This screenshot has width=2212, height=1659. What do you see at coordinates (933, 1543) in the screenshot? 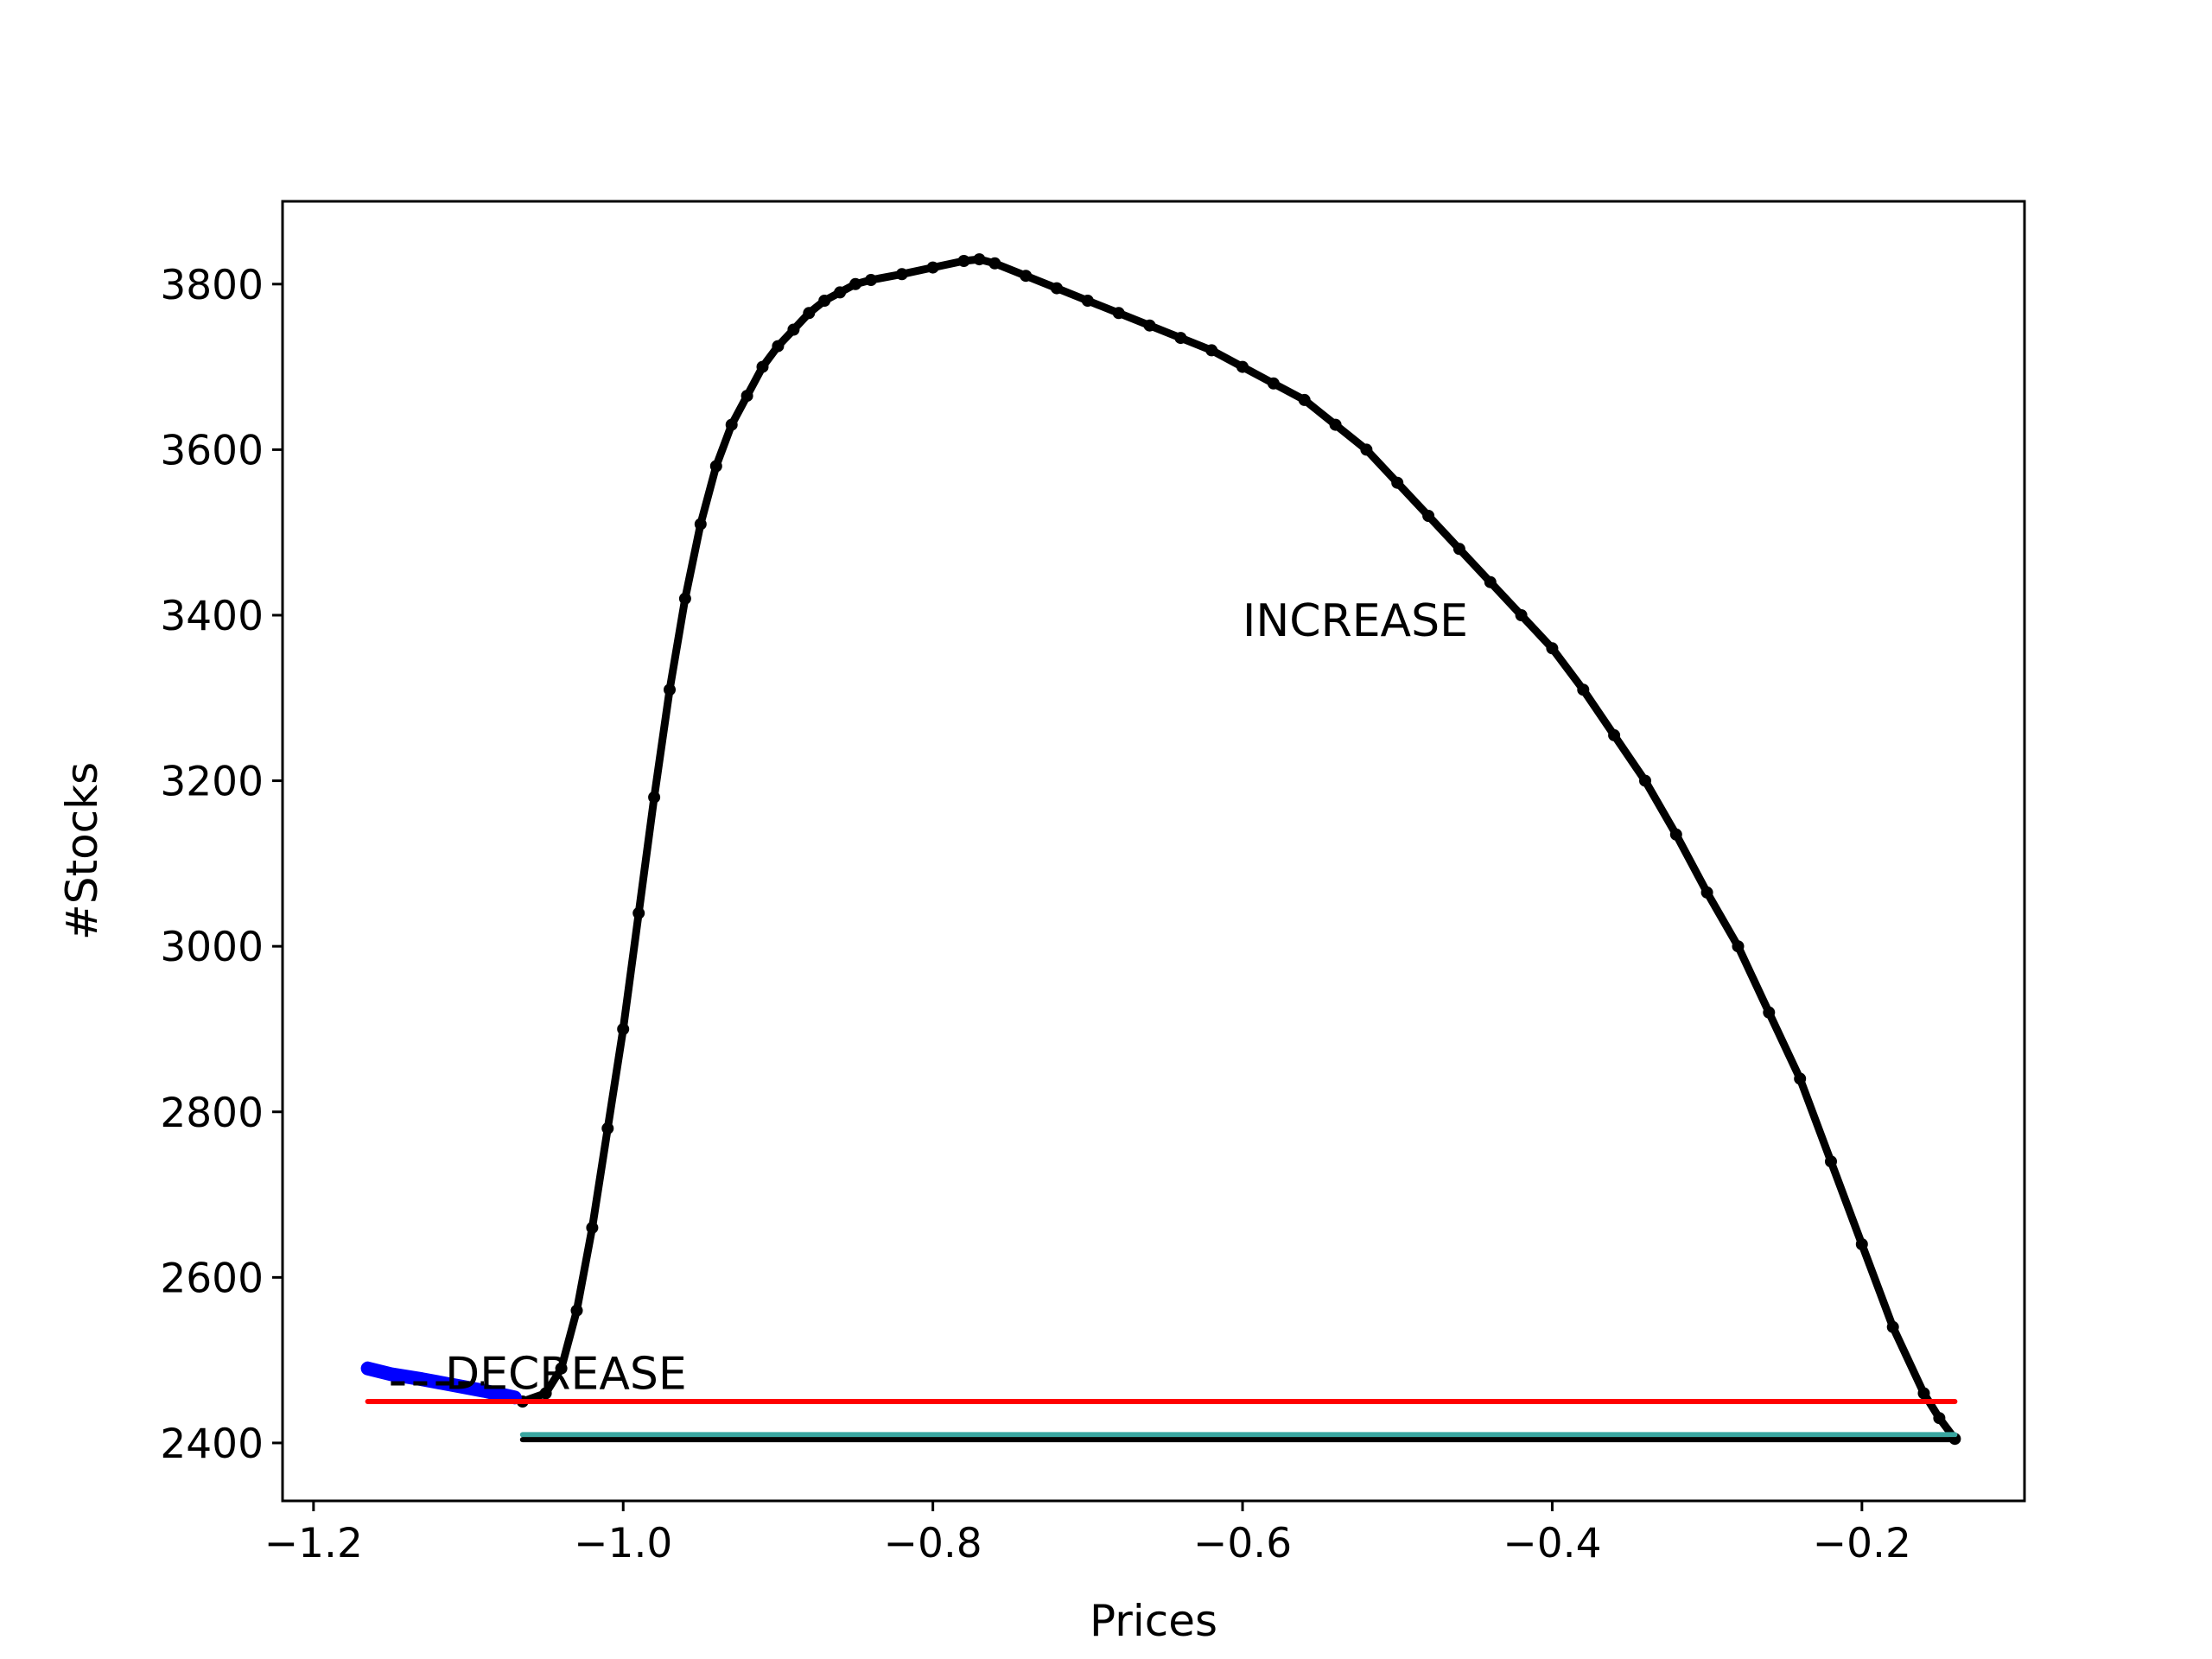
I see `x-tick-label: −0.8` at bounding box center [933, 1543].